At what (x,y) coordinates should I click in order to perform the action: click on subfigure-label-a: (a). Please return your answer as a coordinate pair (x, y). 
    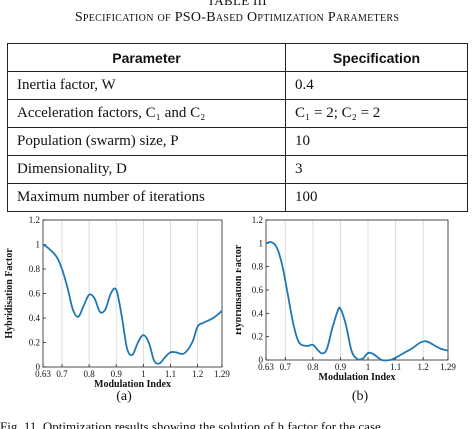
    Looking at the image, I should click on (124, 396).